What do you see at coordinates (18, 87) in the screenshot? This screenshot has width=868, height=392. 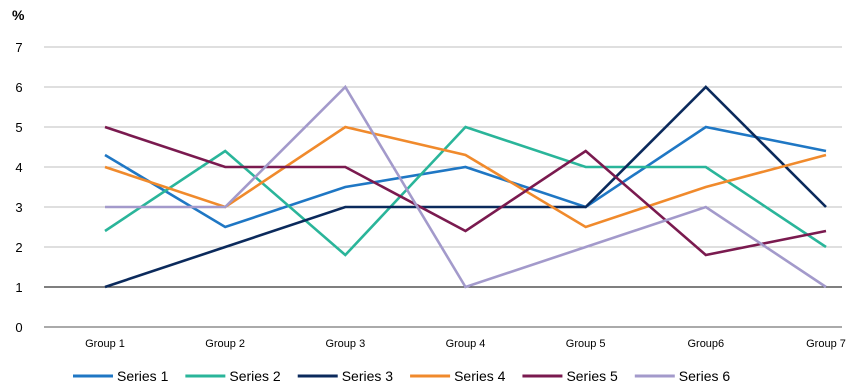 I see `y-tick-label: 6` at bounding box center [18, 87].